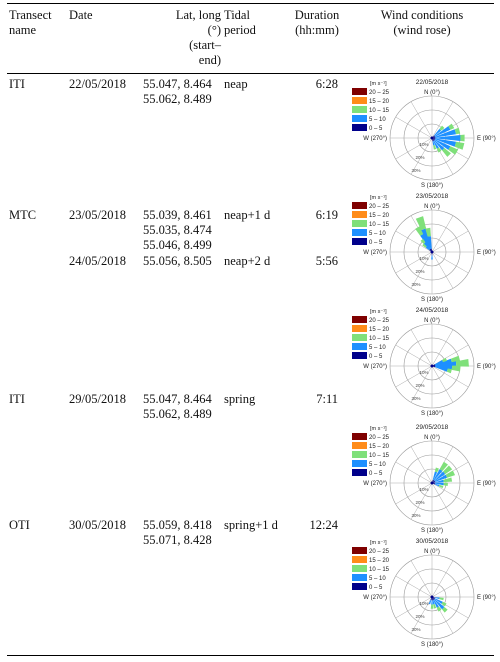  What do you see at coordinates (240, 399) in the screenshot?
I see `row4-tidal: spring` at bounding box center [240, 399].